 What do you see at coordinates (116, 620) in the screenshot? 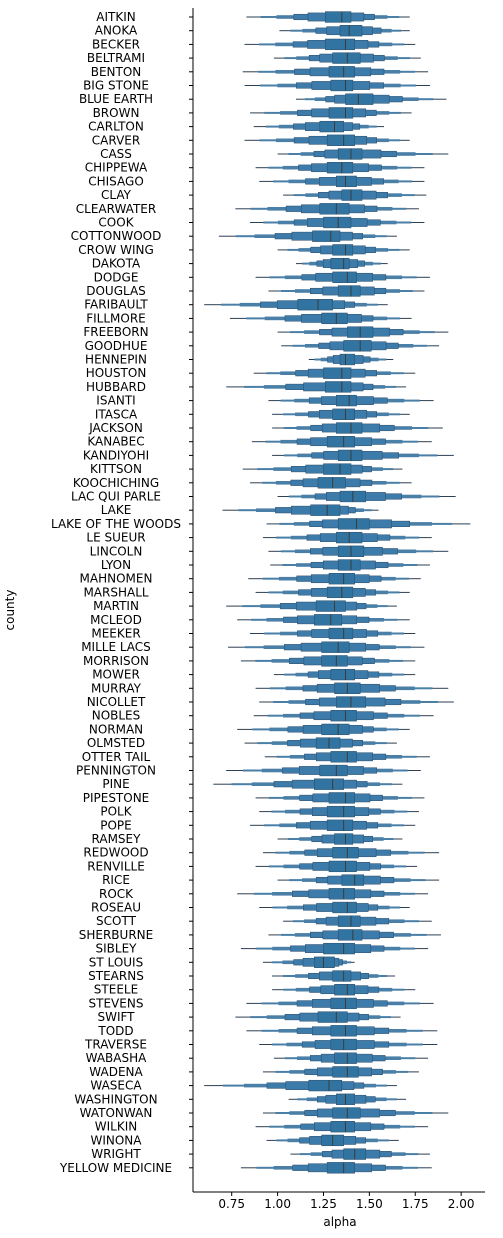
I see `county-label: MCLEOD` at bounding box center [116, 620].